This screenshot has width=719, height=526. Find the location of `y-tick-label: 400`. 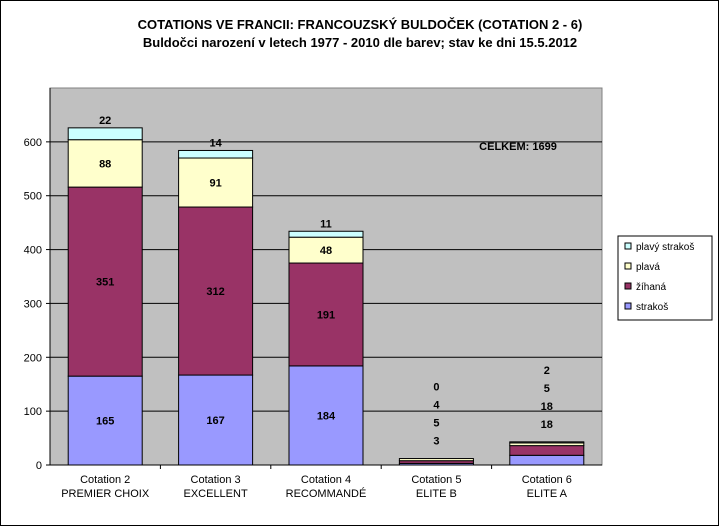

y-tick-label: 400 is located at coordinates (33, 251).